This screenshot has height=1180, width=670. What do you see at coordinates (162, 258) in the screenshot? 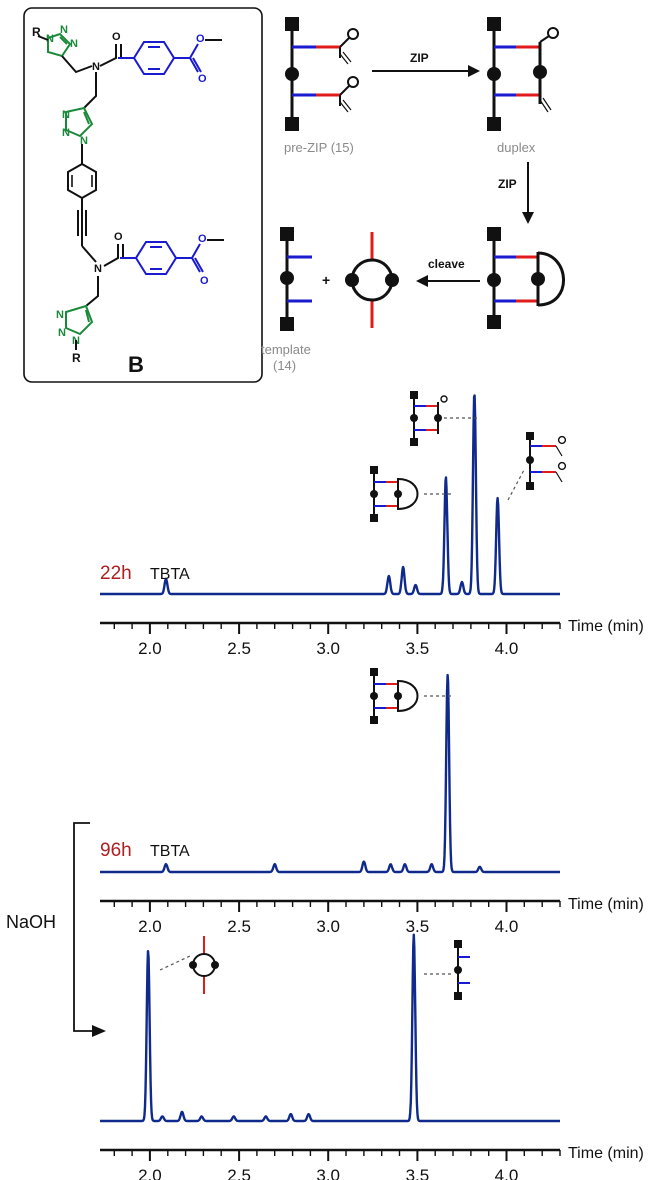
I see `benzoate-bottom` at bounding box center [162, 258].